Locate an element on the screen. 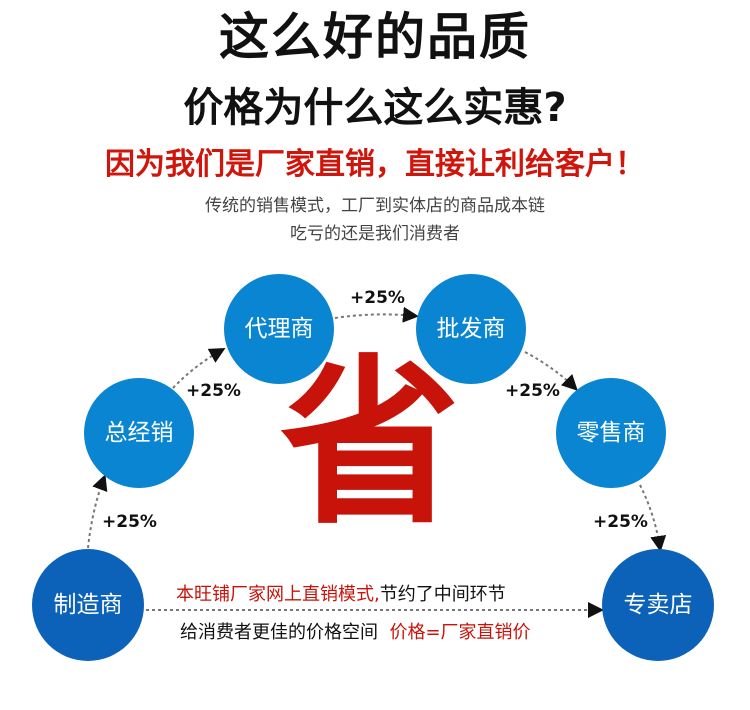  bottom-line-1-black: 节约了中间环节 is located at coordinates (442, 594).